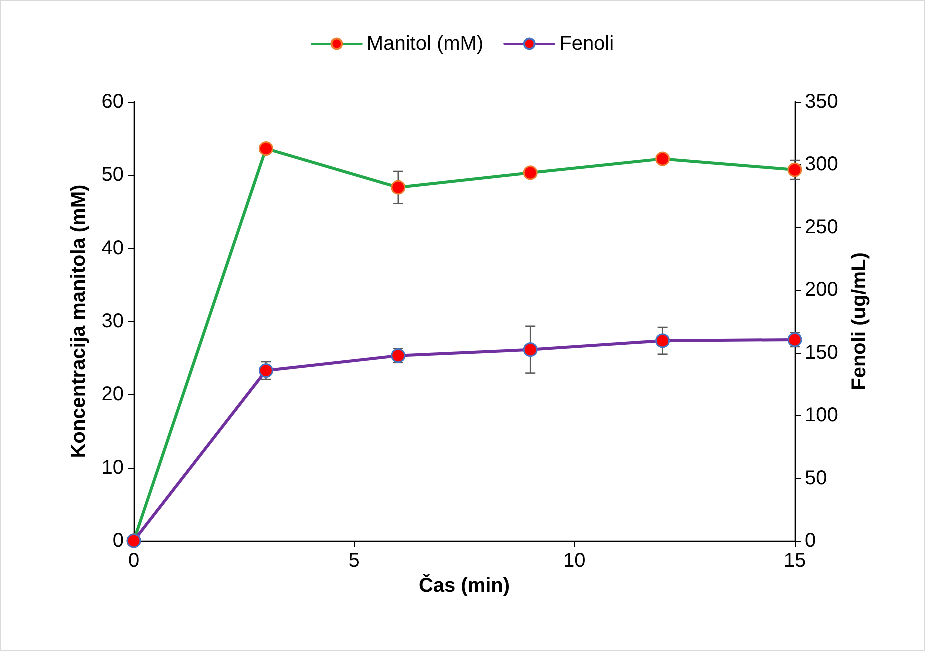 The width and height of the screenshot is (925, 651). I want to click on y-tick-label: 50, so click(113, 175).